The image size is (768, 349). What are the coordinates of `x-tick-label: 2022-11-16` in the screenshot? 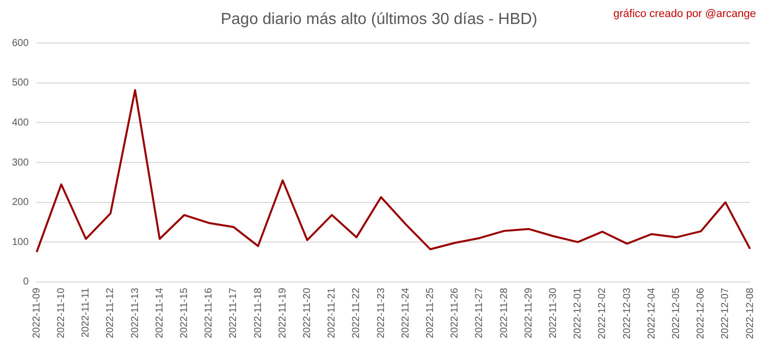 It's located at (209, 312).